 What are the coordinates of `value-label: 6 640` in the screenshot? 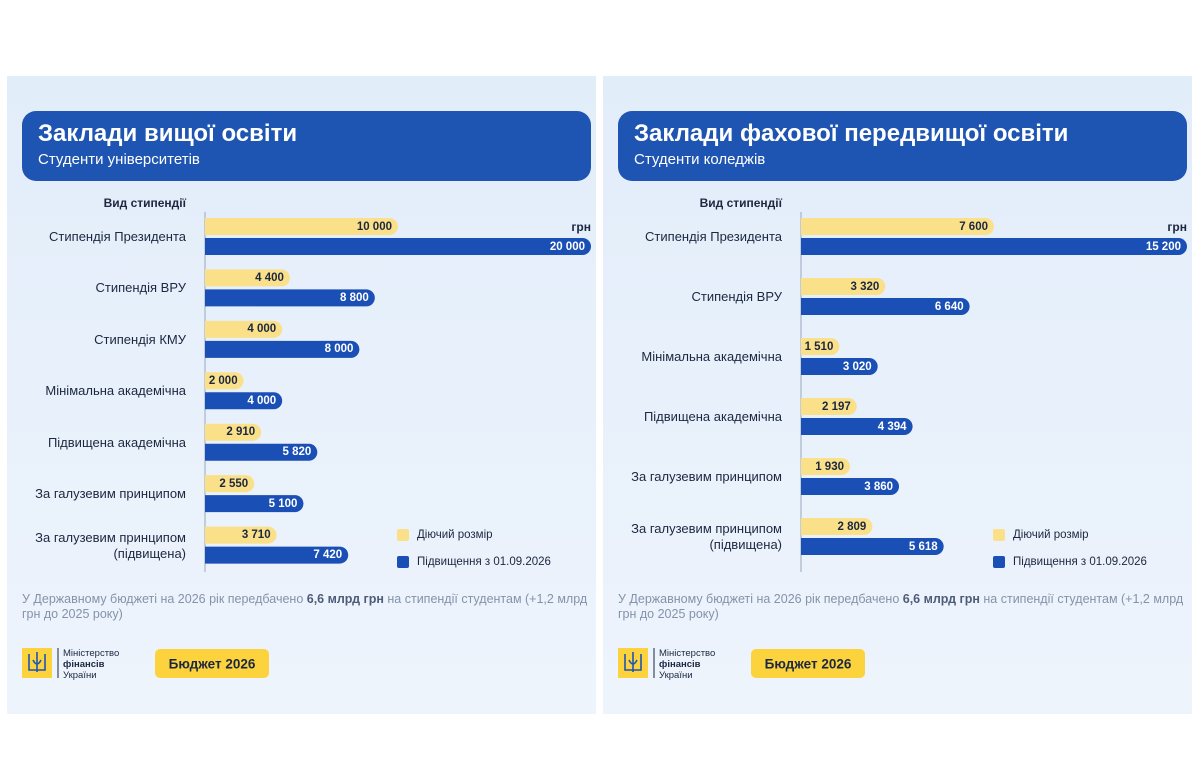 It's located at (949, 306).